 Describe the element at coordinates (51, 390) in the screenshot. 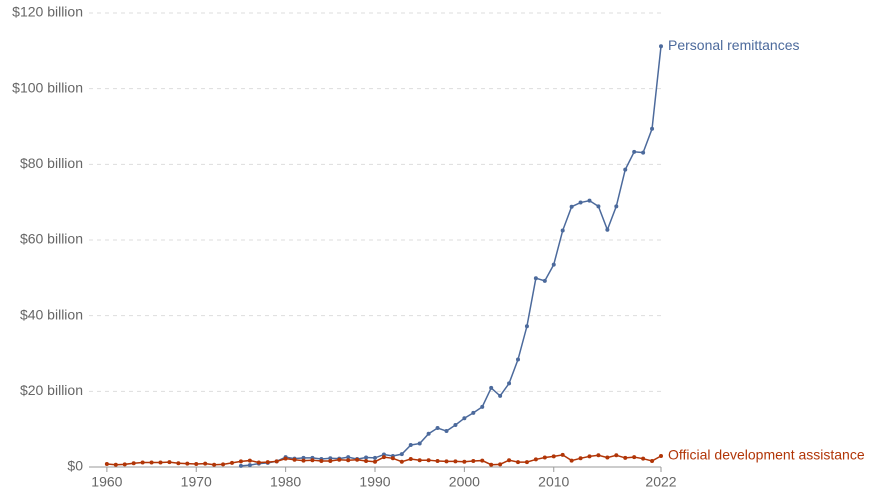

I see `y-tick-label: $20 billion` at that location.